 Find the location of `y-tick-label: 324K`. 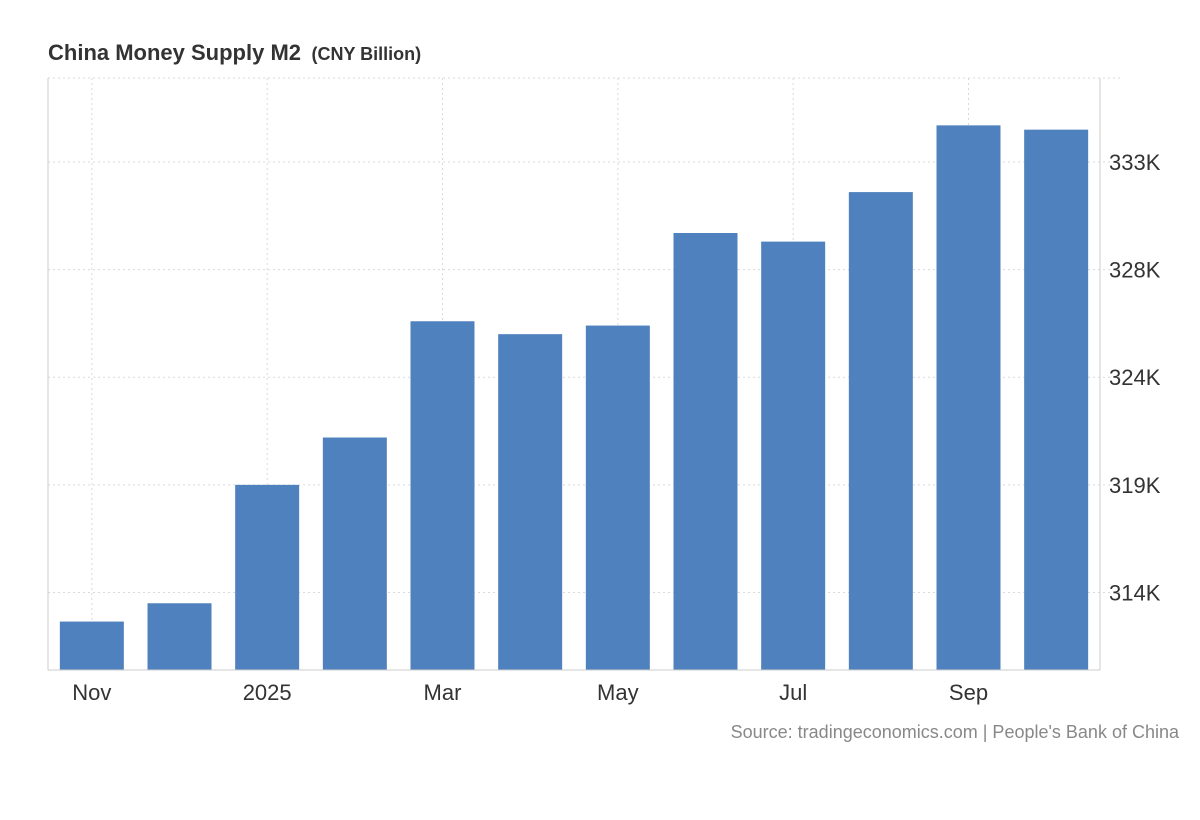

y-tick-label: 324K is located at coordinates (1135, 377).